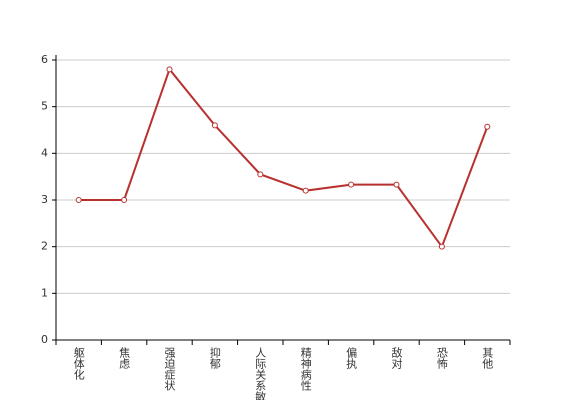 The height and width of the screenshot is (400, 567). I want to click on x-tick-label: 焦虑, so click(124, 358).